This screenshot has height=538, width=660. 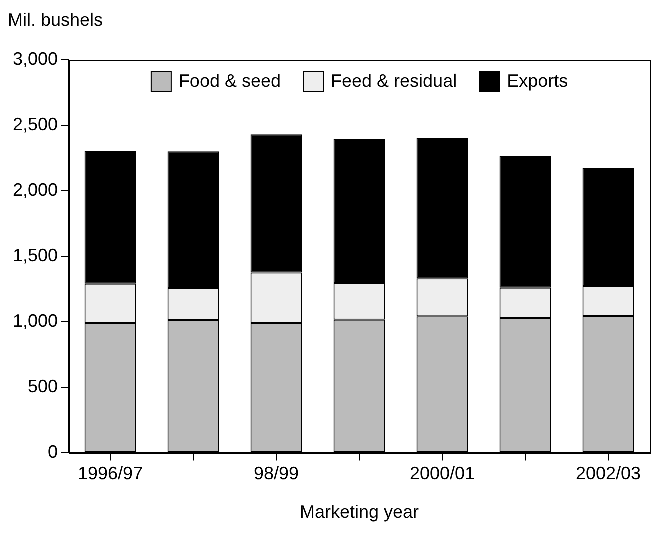 I want to click on y-tick-label: 3,000, so click(x=35, y=58).